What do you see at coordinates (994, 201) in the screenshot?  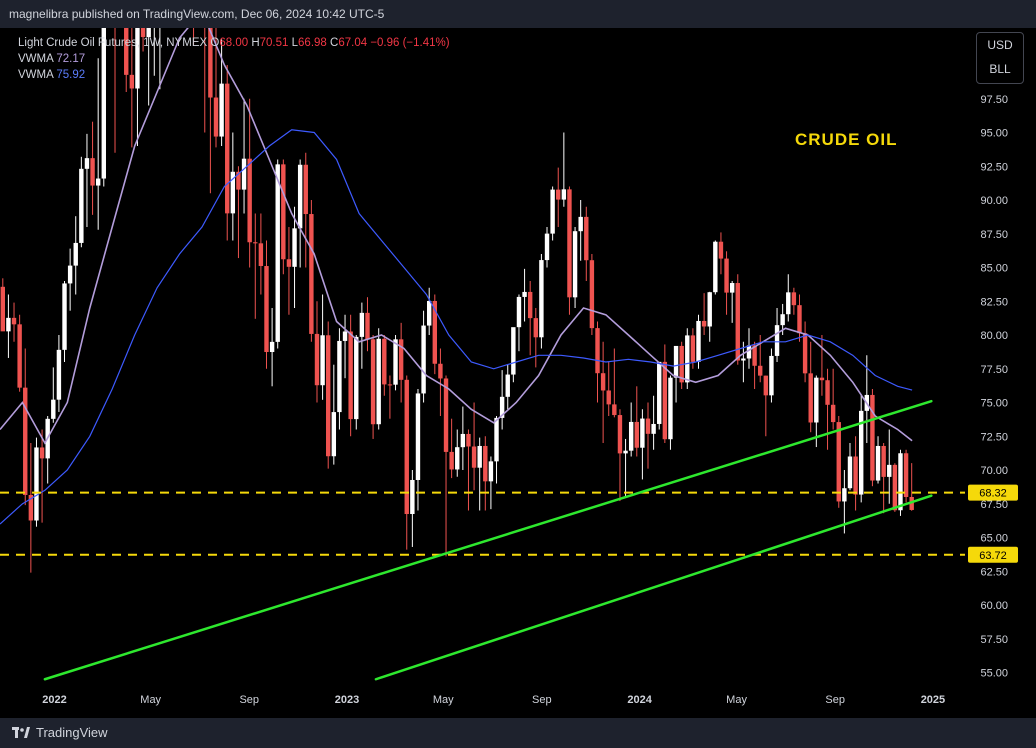 I see `y-tick-label: 90.00` at bounding box center [994, 201].